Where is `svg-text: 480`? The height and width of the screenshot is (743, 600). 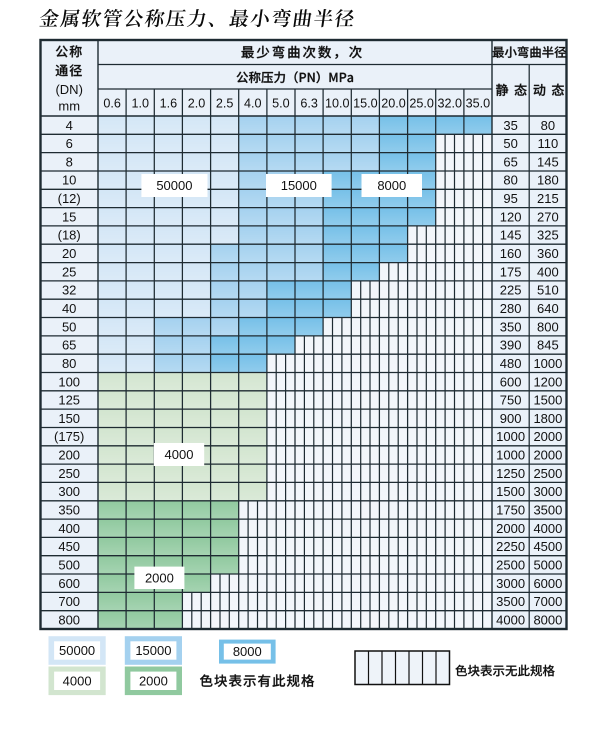
svg-text: 480 is located at coordinates (511, 363).